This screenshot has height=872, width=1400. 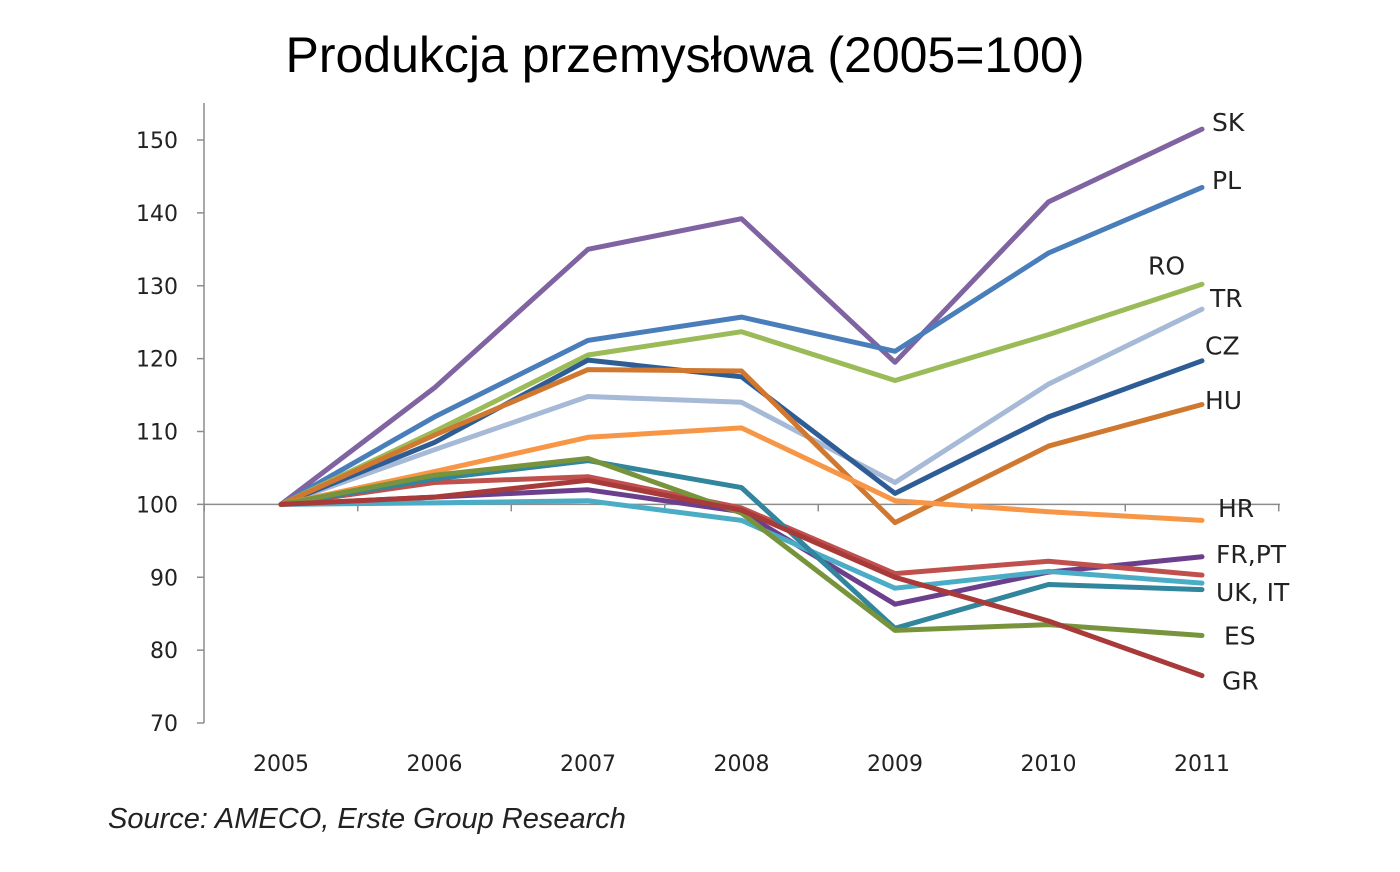 What do you see at coordinates (164, 724) in the screenshot?
I see `y-tick-label: 70` at bounding box center [164, 724].